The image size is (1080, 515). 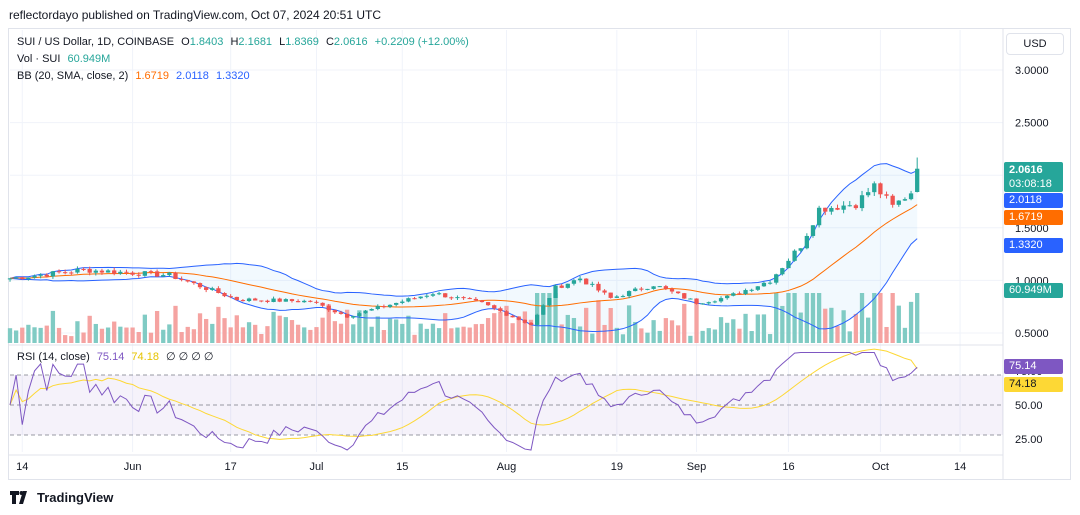 What do you see at coordinates (1026, 170) in the screenshot?
I see `last-price-value: 2.0616` at bounding box center [1026, 170].